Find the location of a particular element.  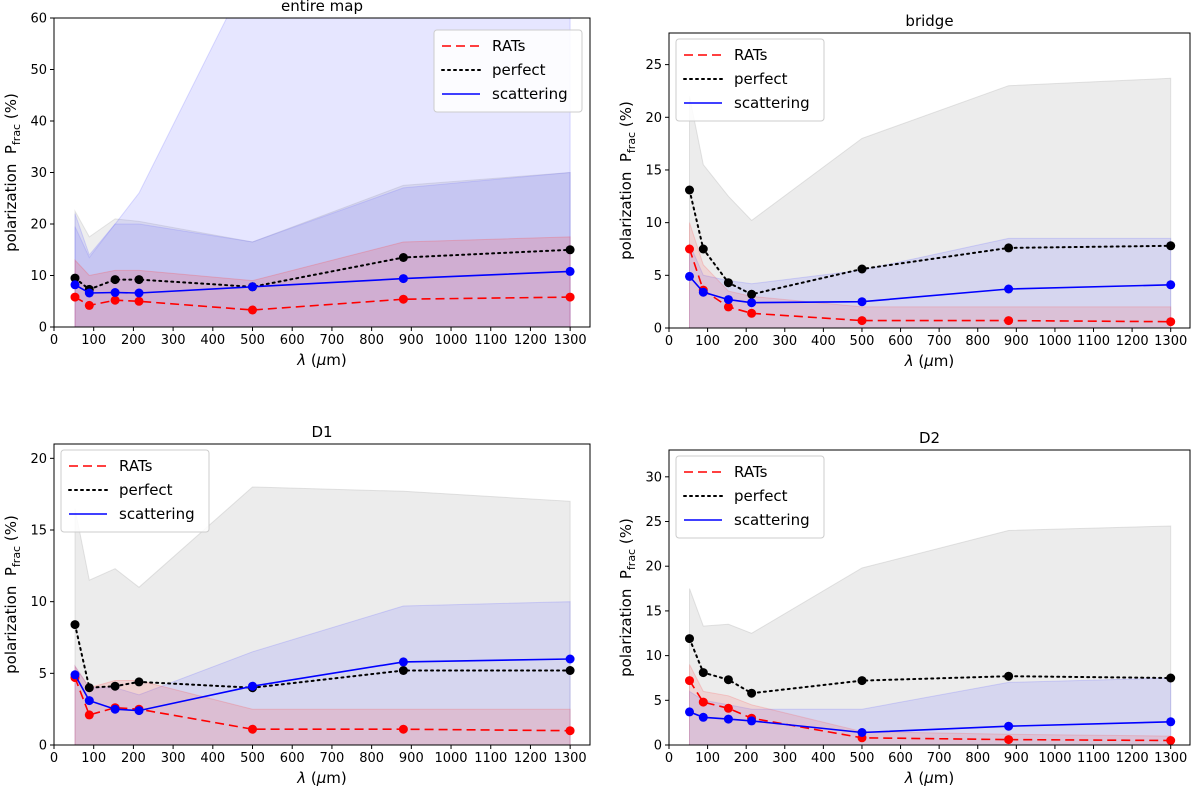

x-tick-label: 600 is located at coordinates (292, 758).